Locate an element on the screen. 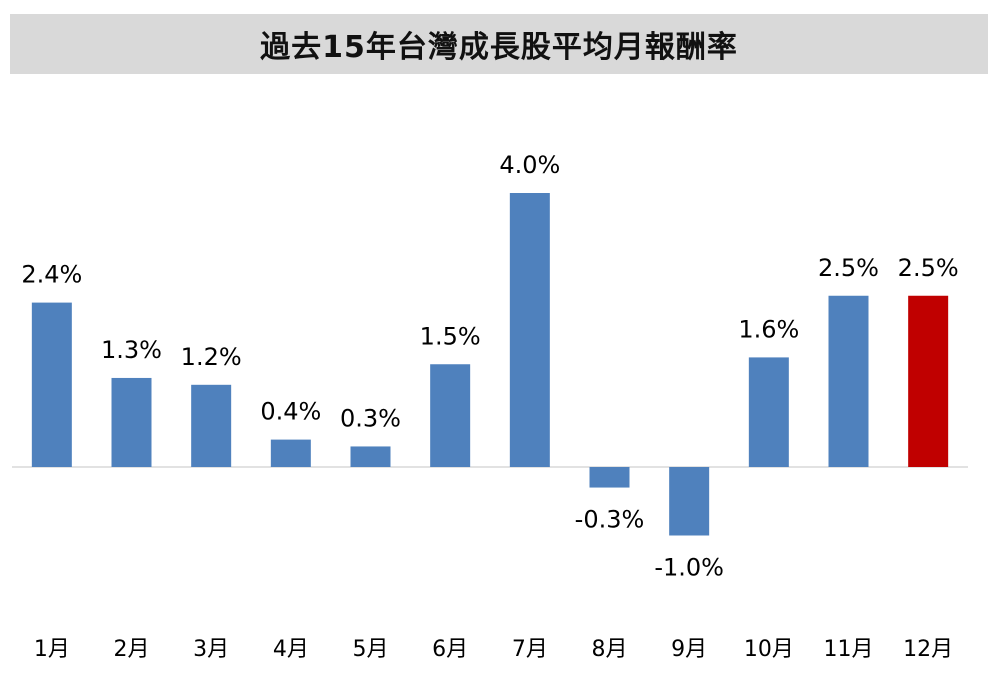 This screenshot has width=1004, height=691. data-label-7: 4.0% is located at coordinates (529, 165).